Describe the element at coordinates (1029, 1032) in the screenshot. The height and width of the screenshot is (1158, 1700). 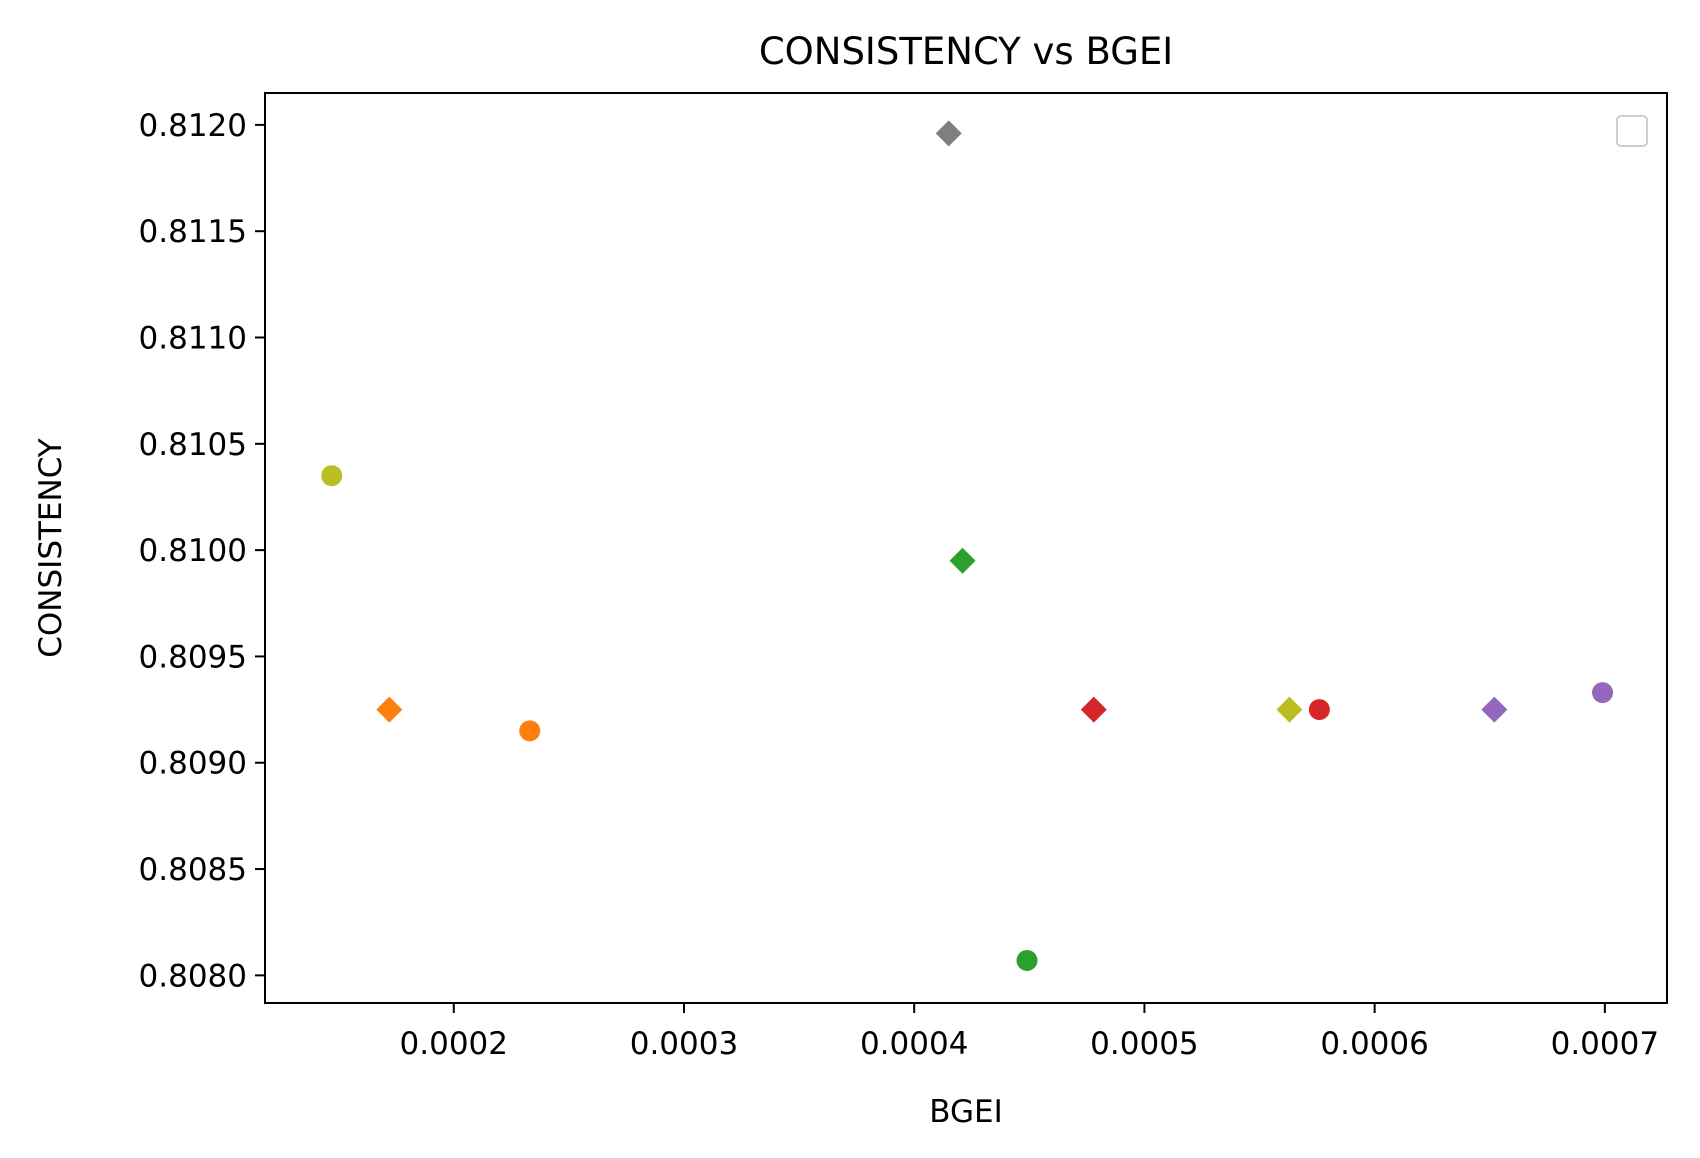
I see `x-axis-ticks: 0.0002 0.0003 0.0004 0.0005 0.0006 0.0007` at that location.